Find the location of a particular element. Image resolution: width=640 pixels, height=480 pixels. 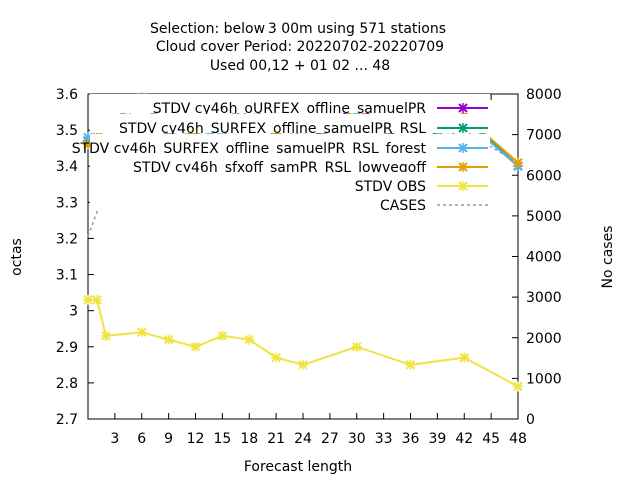

y2-tick-label: 0 is located at coordinates (530, 420).